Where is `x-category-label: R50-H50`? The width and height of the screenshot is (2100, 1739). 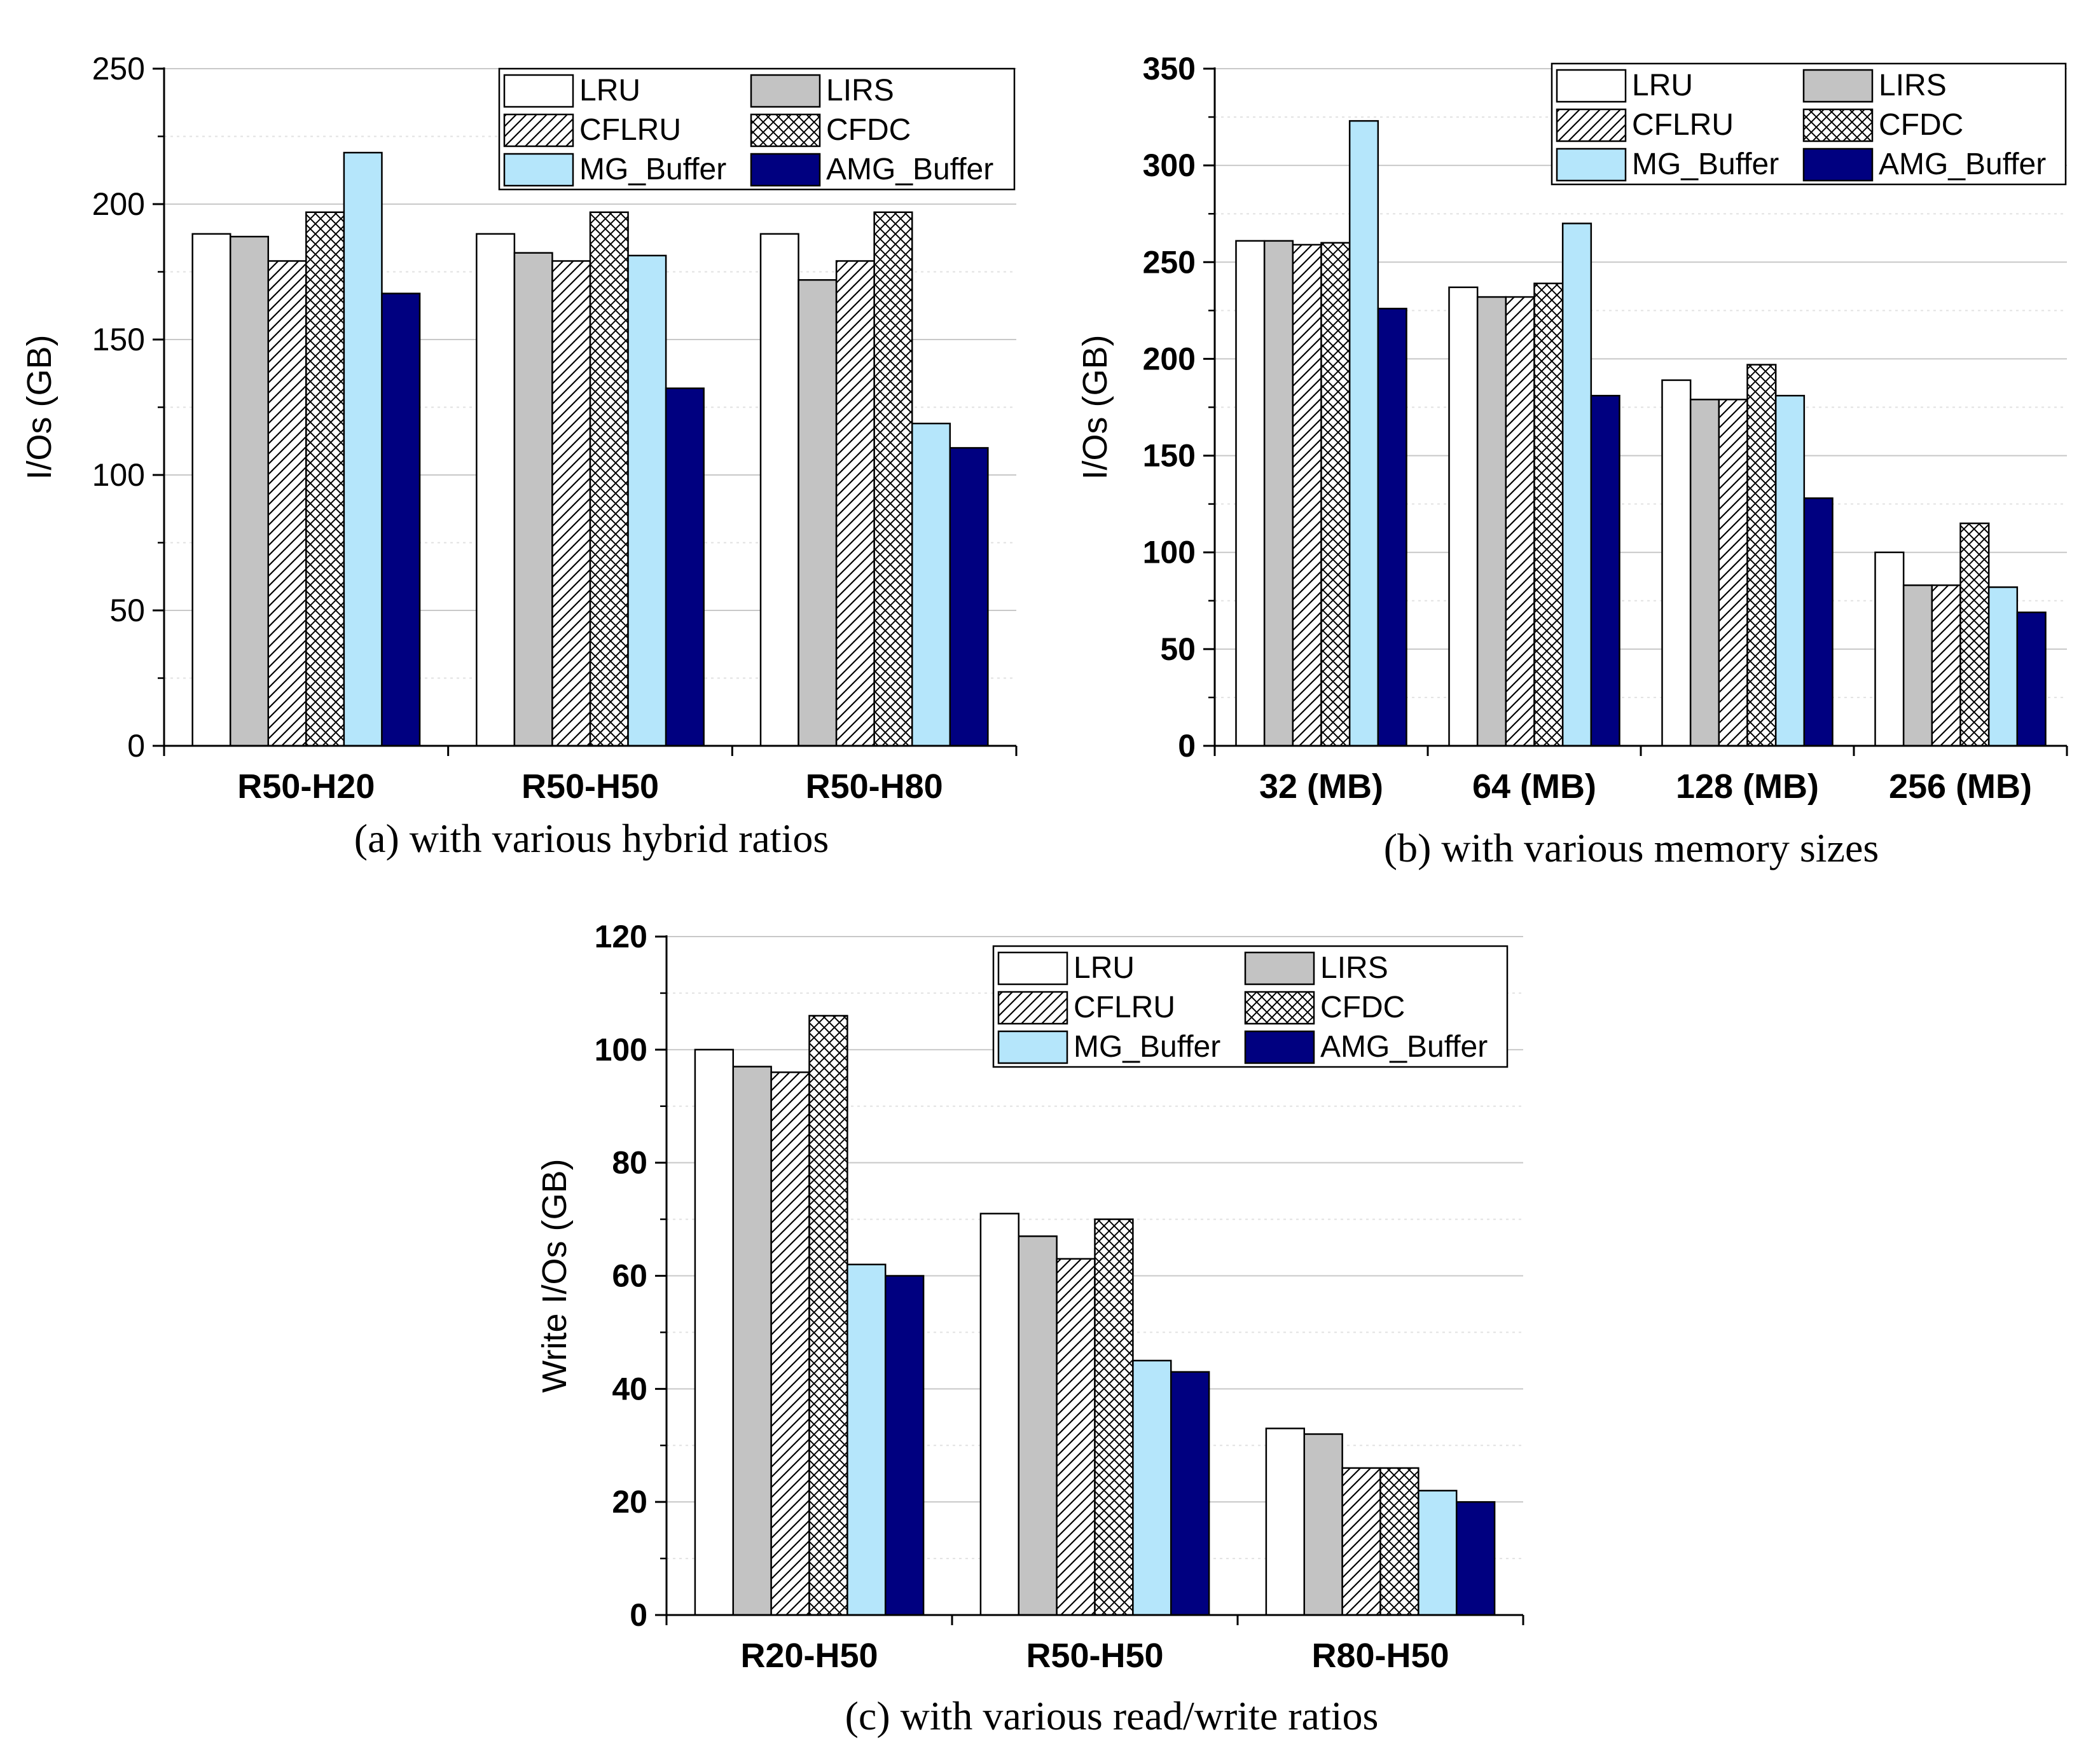 x-category-label: R50-H50 is located at coordinates (590, 786).